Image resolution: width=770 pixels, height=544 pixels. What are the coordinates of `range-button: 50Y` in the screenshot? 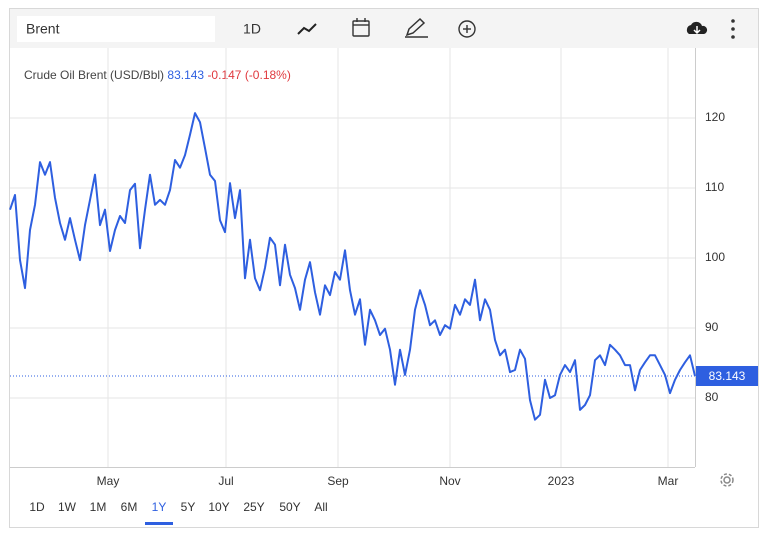 It's located at (289, 507).